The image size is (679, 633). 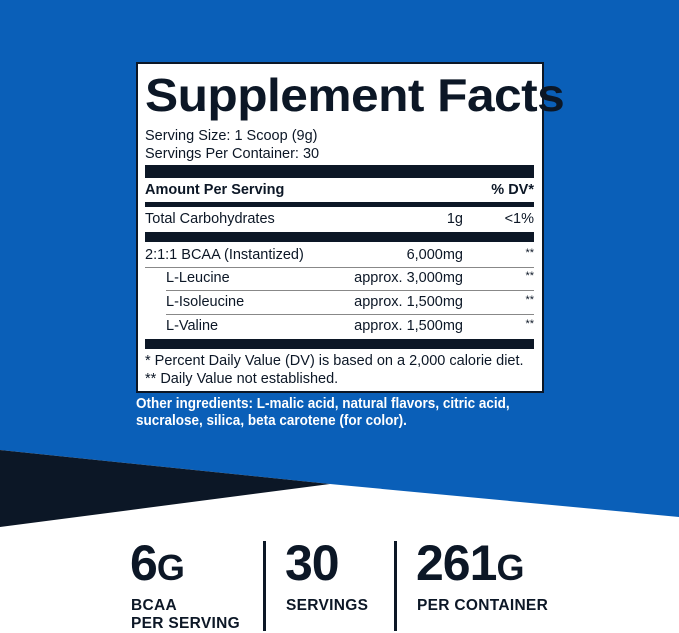 What do you see at coordinates (242, 379) in the screenshot?
I see `footnote-not-established: ** Daily Value not established.` at bounding box center [242, 379].